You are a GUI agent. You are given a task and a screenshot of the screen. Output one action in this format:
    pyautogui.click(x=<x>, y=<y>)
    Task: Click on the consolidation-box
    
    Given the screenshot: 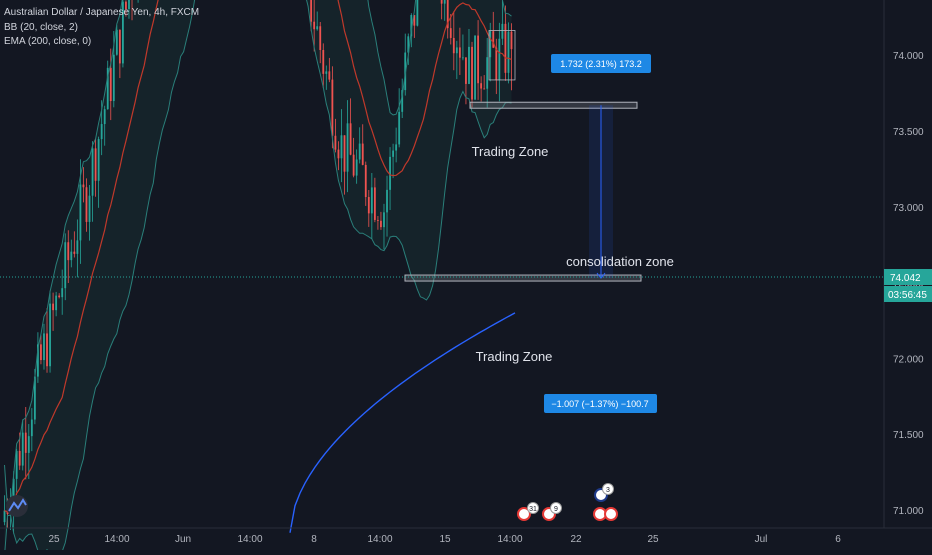 What is the action you would take?
    pyautogui.click(x=502, y=55)
    